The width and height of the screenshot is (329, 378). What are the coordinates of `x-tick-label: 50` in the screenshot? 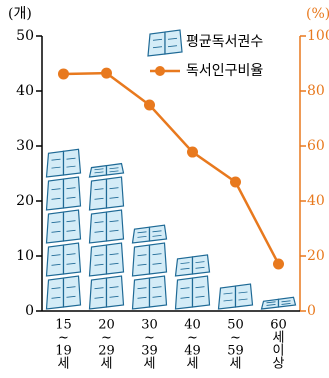 It's located at (235, 325).